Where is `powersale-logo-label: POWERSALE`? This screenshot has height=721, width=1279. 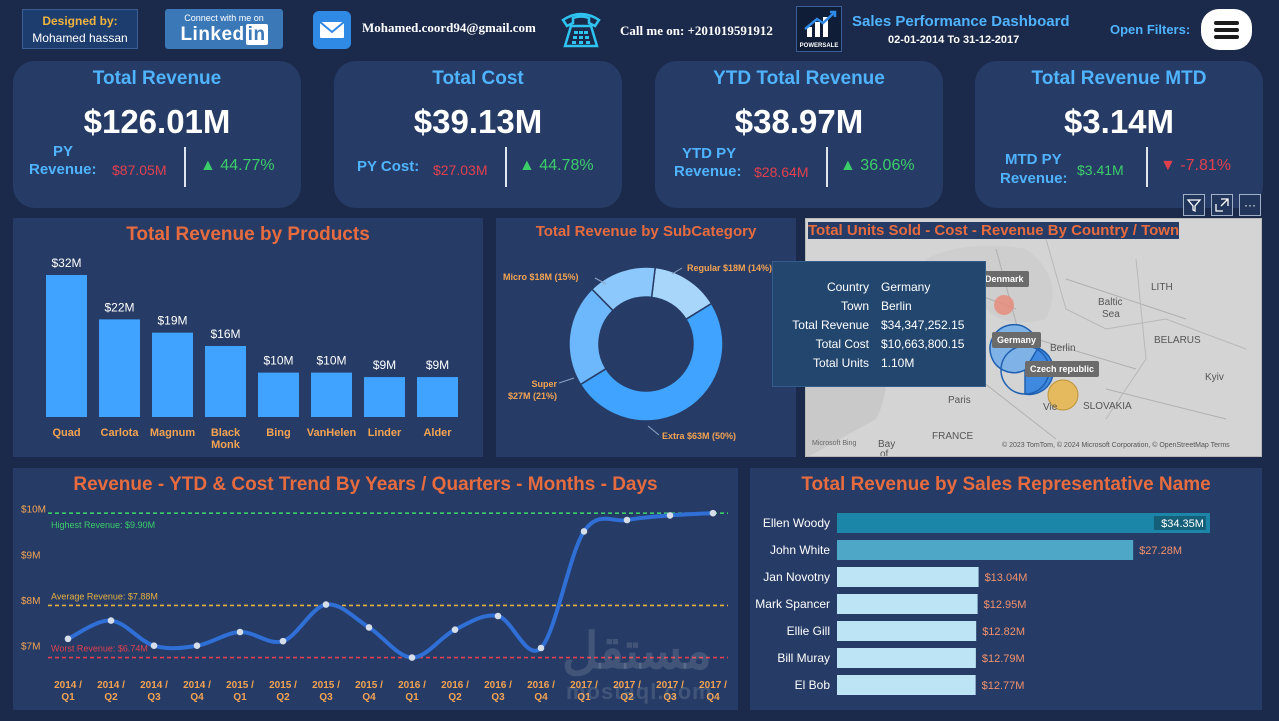 powersale-logo-label: POWERSALE is located at coordinates (819, 46).